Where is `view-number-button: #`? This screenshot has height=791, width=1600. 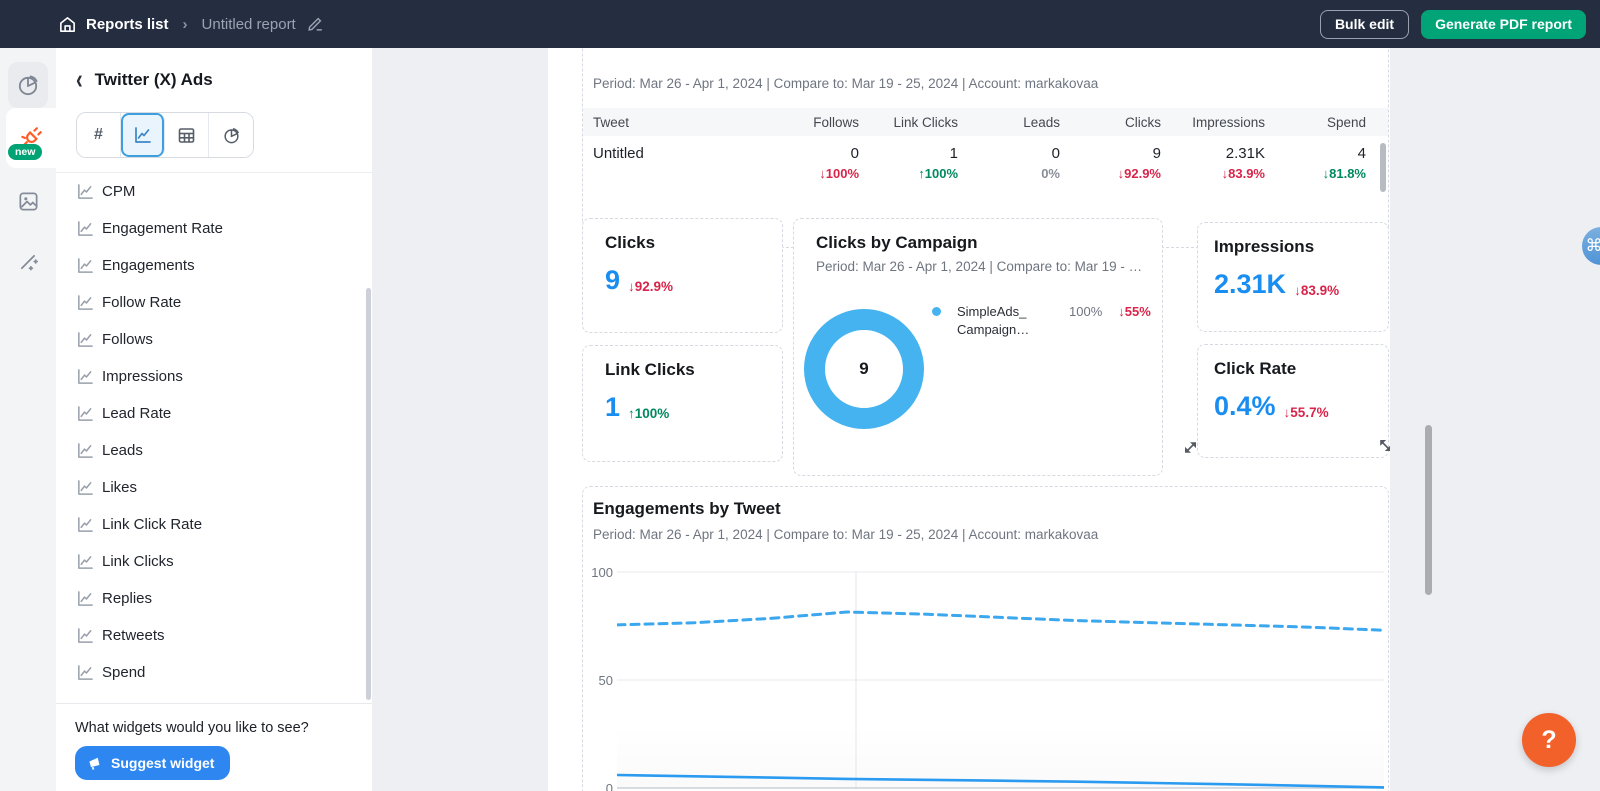
view-number-button: # is located at coordinates (99, 135).